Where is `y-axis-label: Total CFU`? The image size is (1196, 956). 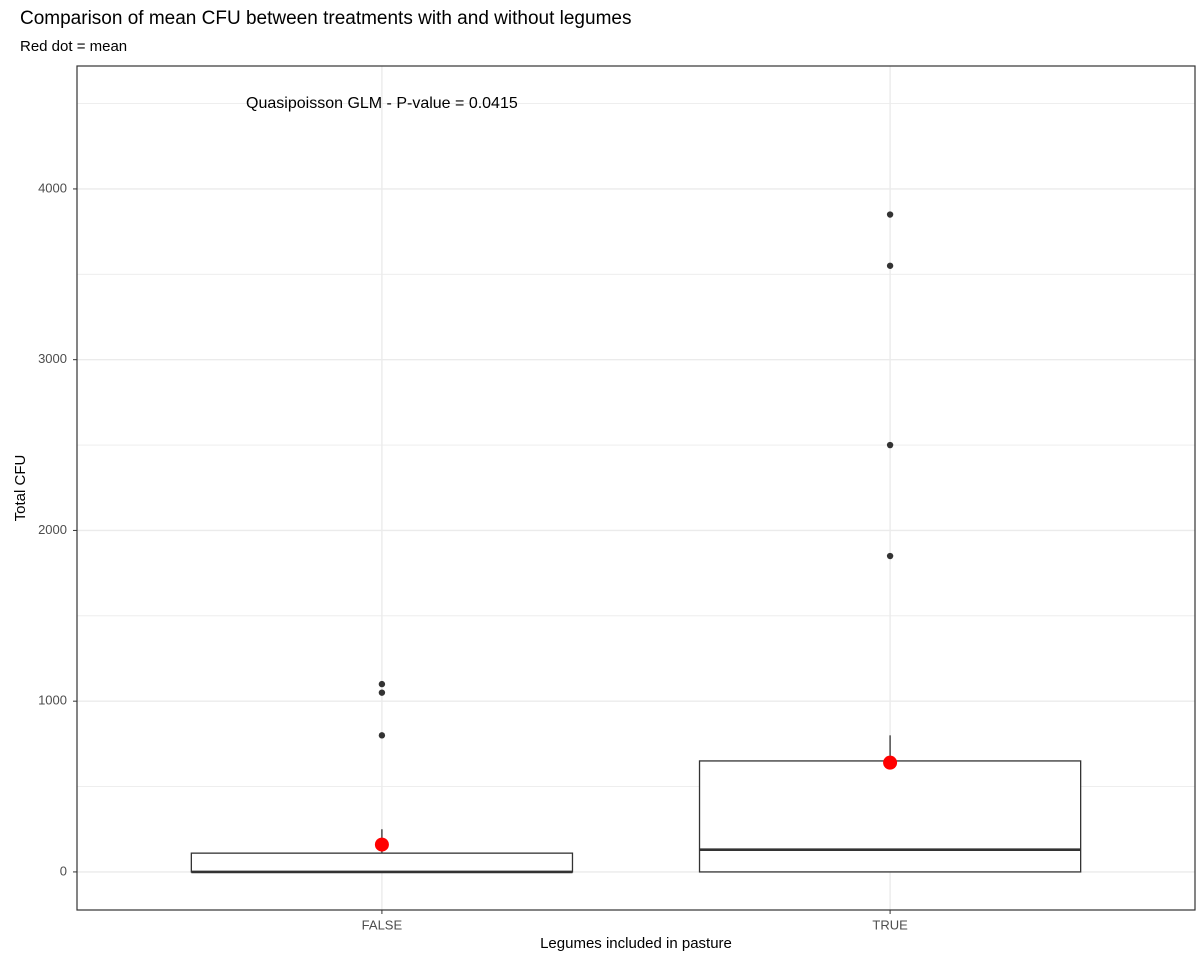 y-axis-label: Total CFU is located at coordinates (20, 488).